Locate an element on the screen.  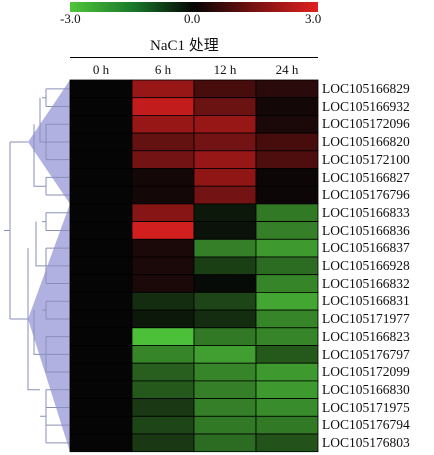
scale-max-label: 3.0 is located at coordinates (313, 18).